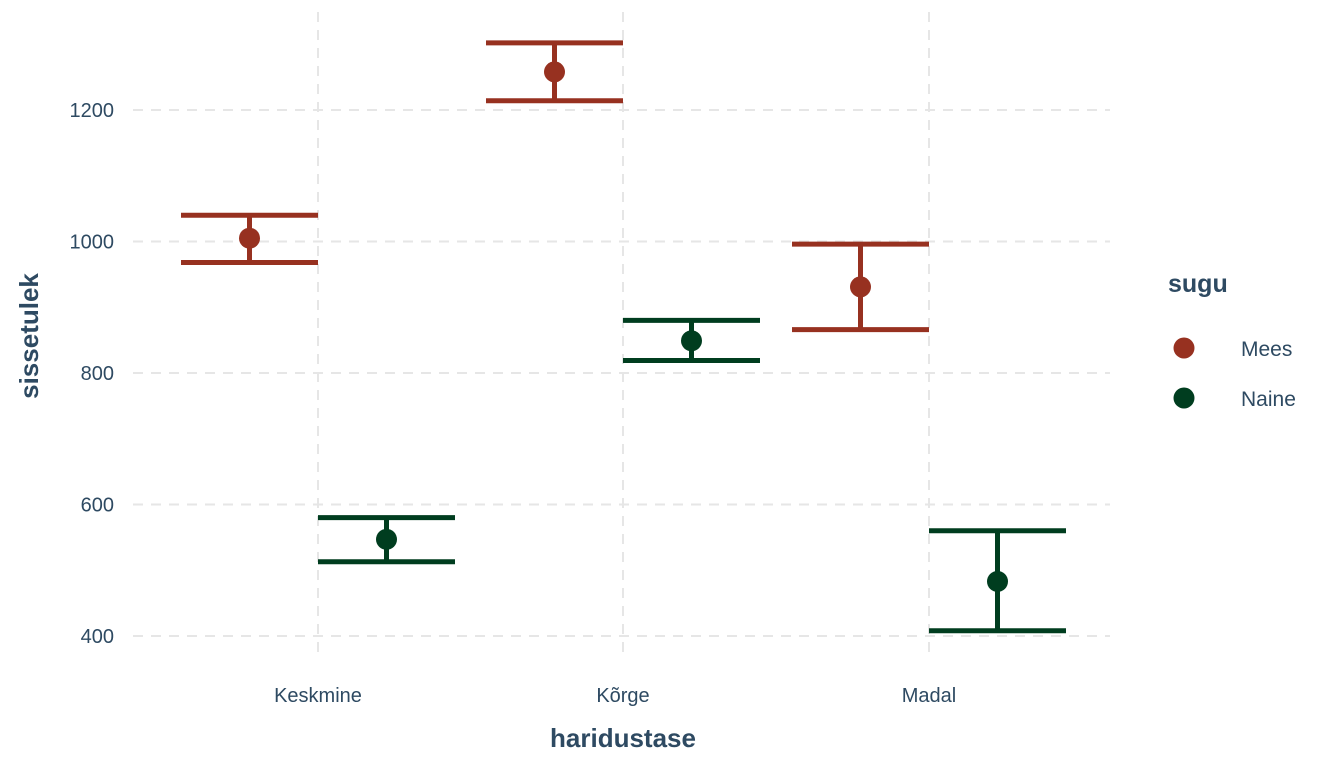 The height and width of the screenshot is (768, 1344). Describe the element at coordinates (929, 696) in the screenshot. I see `x-tick-label: Madal` at that location.